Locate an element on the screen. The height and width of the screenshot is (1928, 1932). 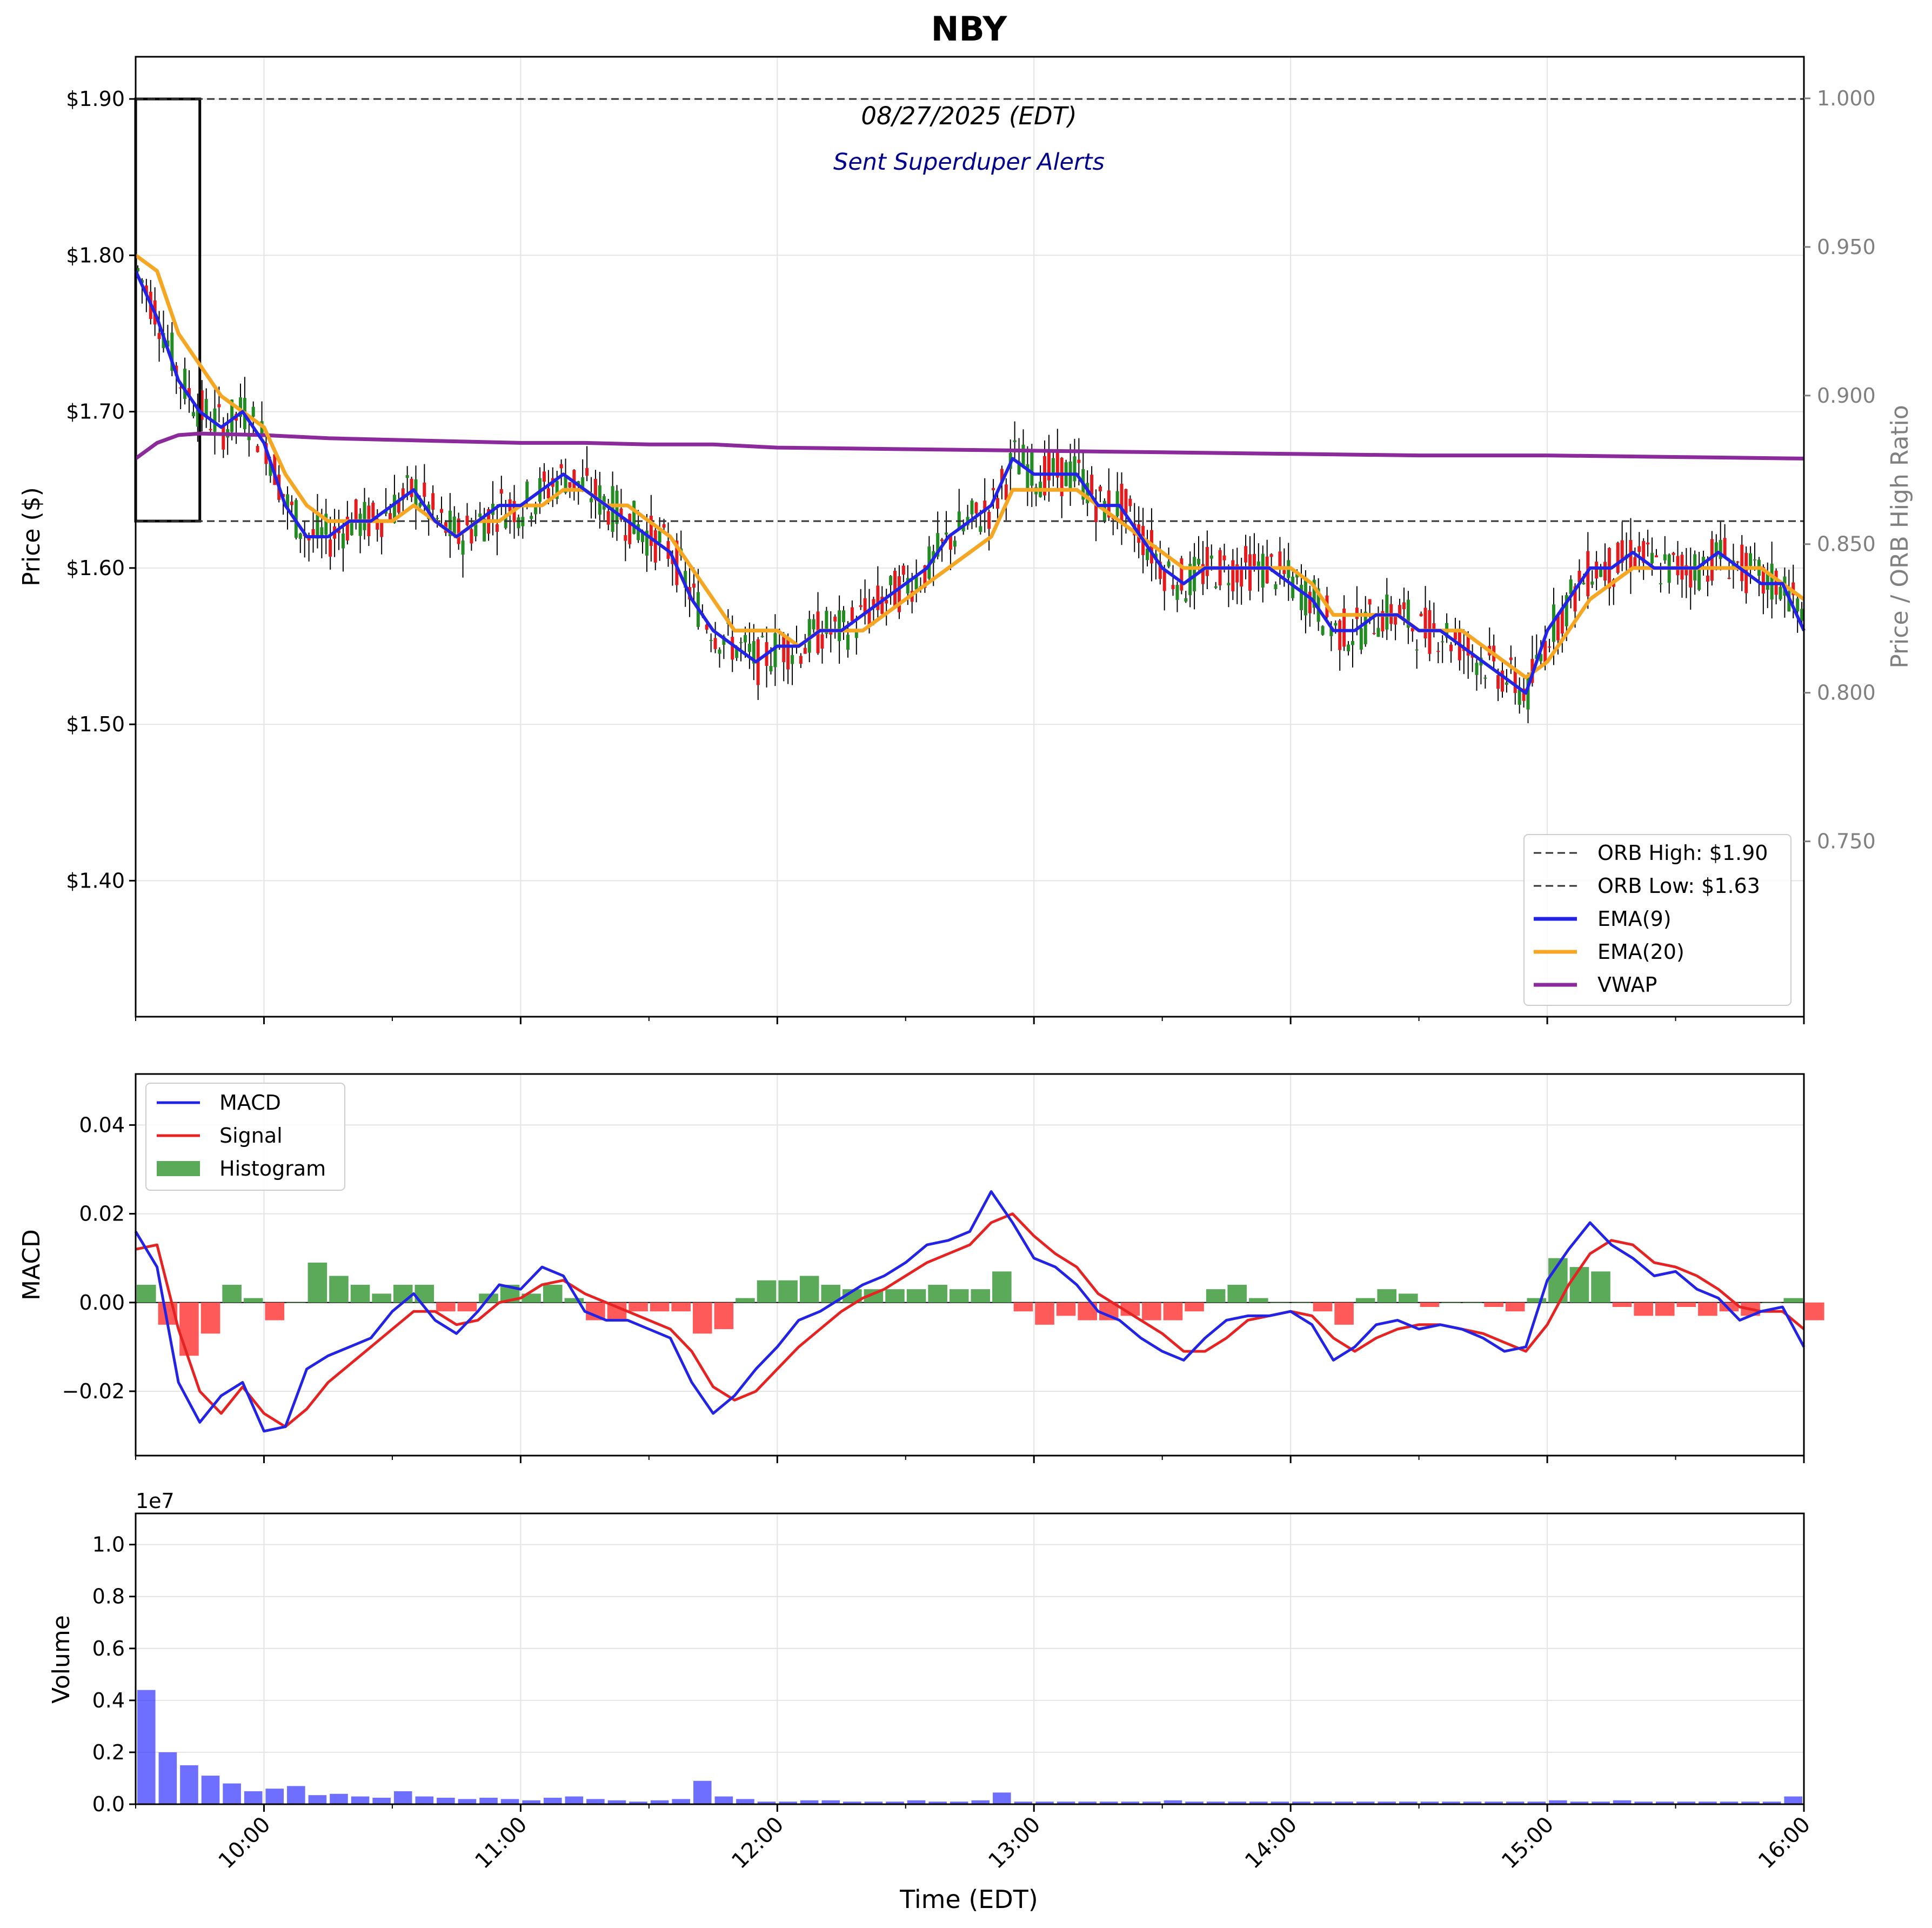
volume-plot-frame is located at coordinates (970, 1659).